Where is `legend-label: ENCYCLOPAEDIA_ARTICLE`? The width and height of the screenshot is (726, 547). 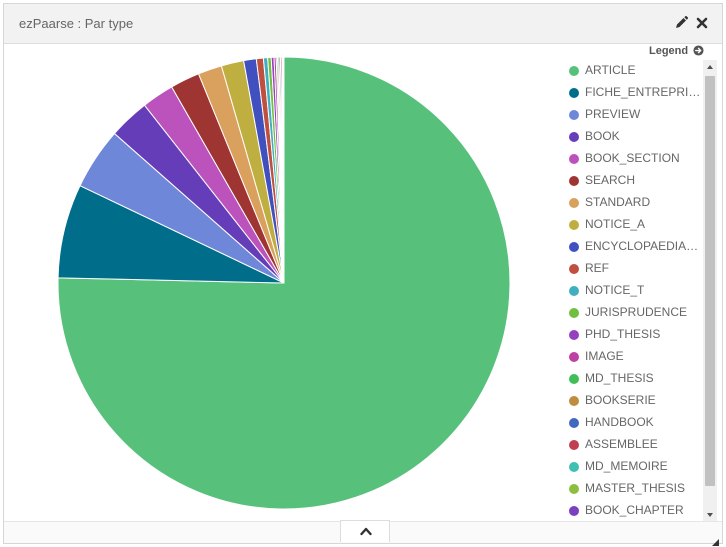 legend-label: ENCYCLOPAEDIA_ARTICLE is located at coordinates (643, 246).